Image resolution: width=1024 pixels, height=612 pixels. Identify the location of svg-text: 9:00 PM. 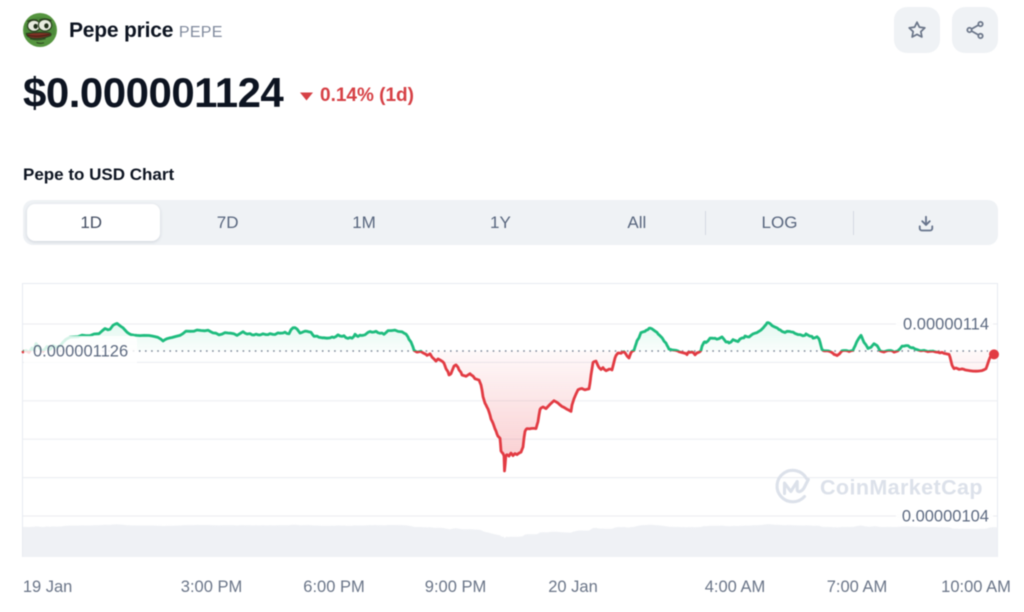
(455, 587).